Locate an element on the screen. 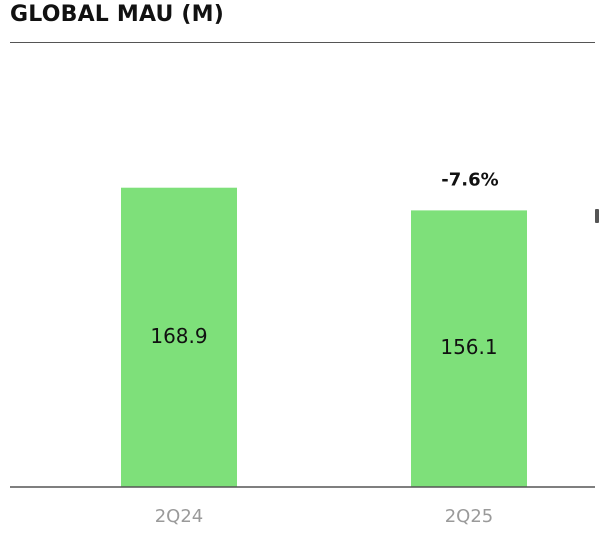  bar-value-label-2q24: 168.9 is located at coordinates (178, 336).